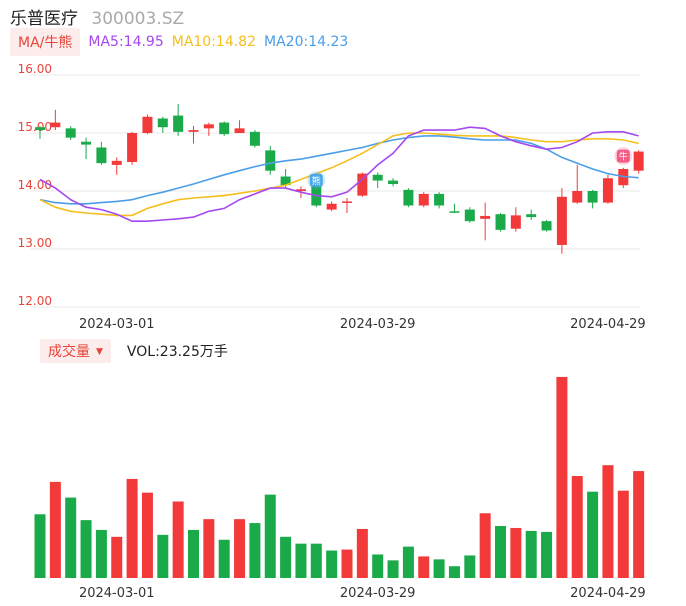 The height and width of the screenshot is (606, 686). What do you see at coordinates (138, 19) in the screenshot?
I see `stock-code: 300003.SZ` at bounding box center [138, 19].